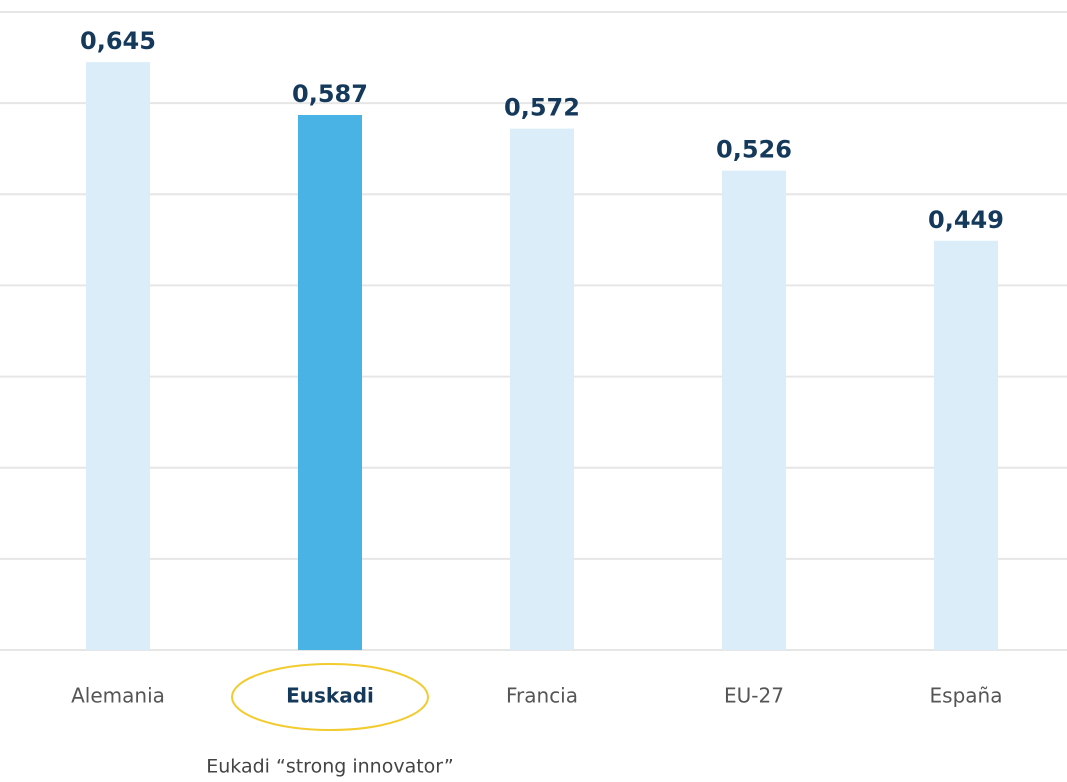 The height and width of the screenshot is (782, 1067). Describe the element at coordinates (542, 108) in the screenshot. I see `value-label: 0,572` at that location.